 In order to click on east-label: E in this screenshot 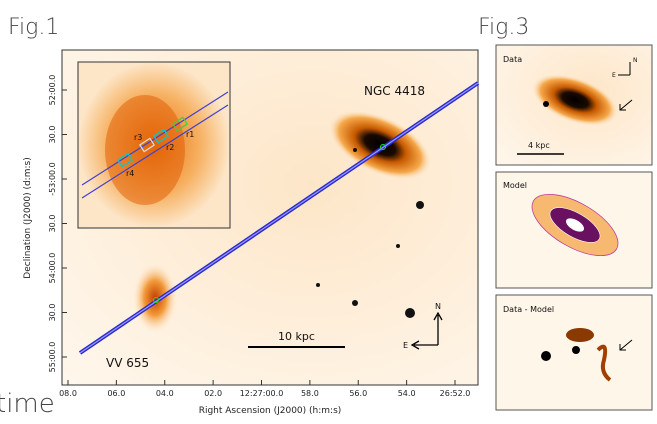, I will do `click(405, 345)`.